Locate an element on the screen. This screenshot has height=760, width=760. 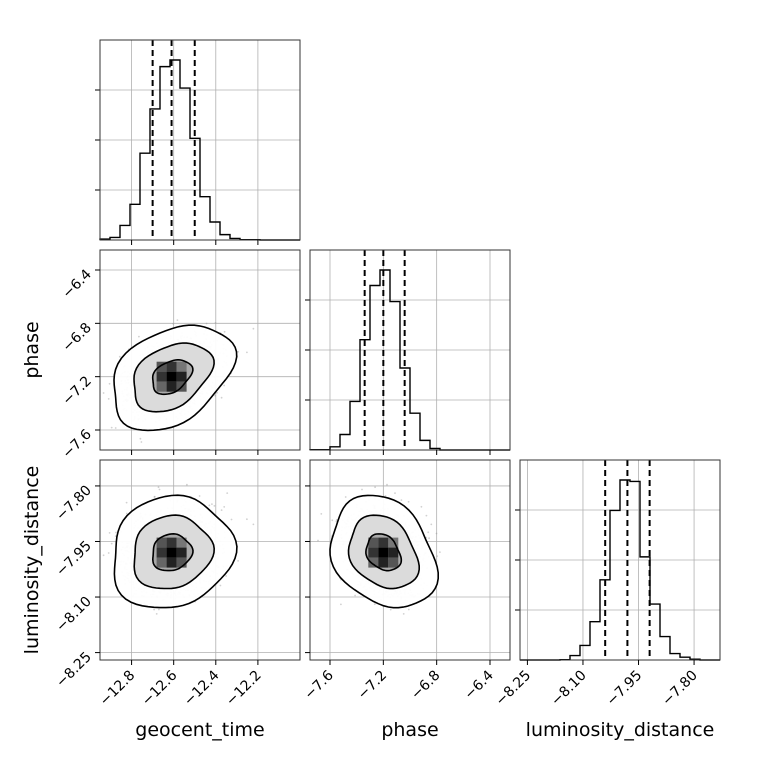
x-label-geocent-time: geocent_time is located at coordinates (199, 730).